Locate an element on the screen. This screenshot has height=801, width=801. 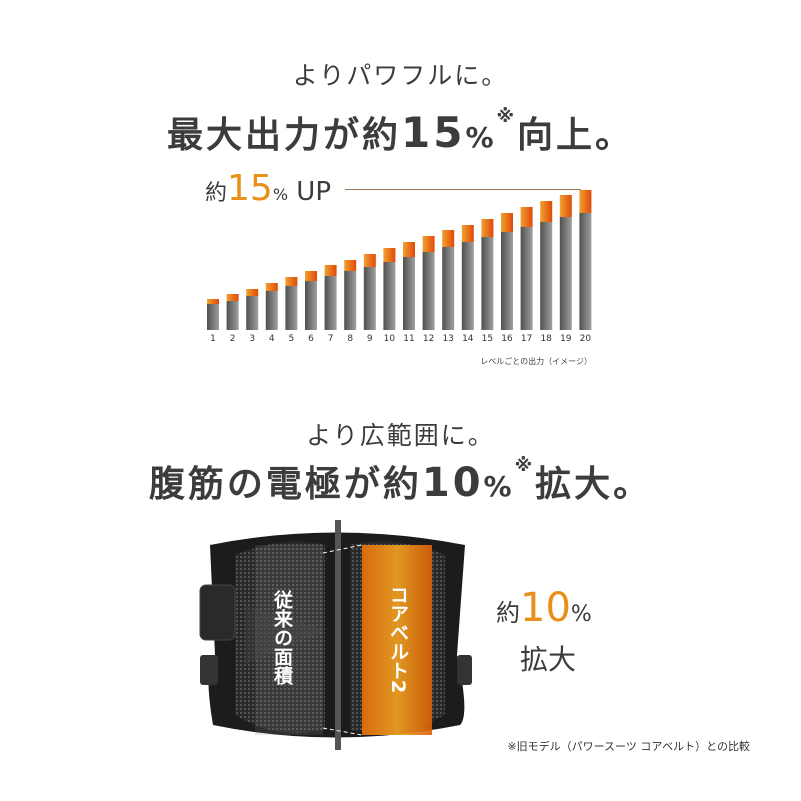
tick-label: 4 is located at coordinates (271, 339).